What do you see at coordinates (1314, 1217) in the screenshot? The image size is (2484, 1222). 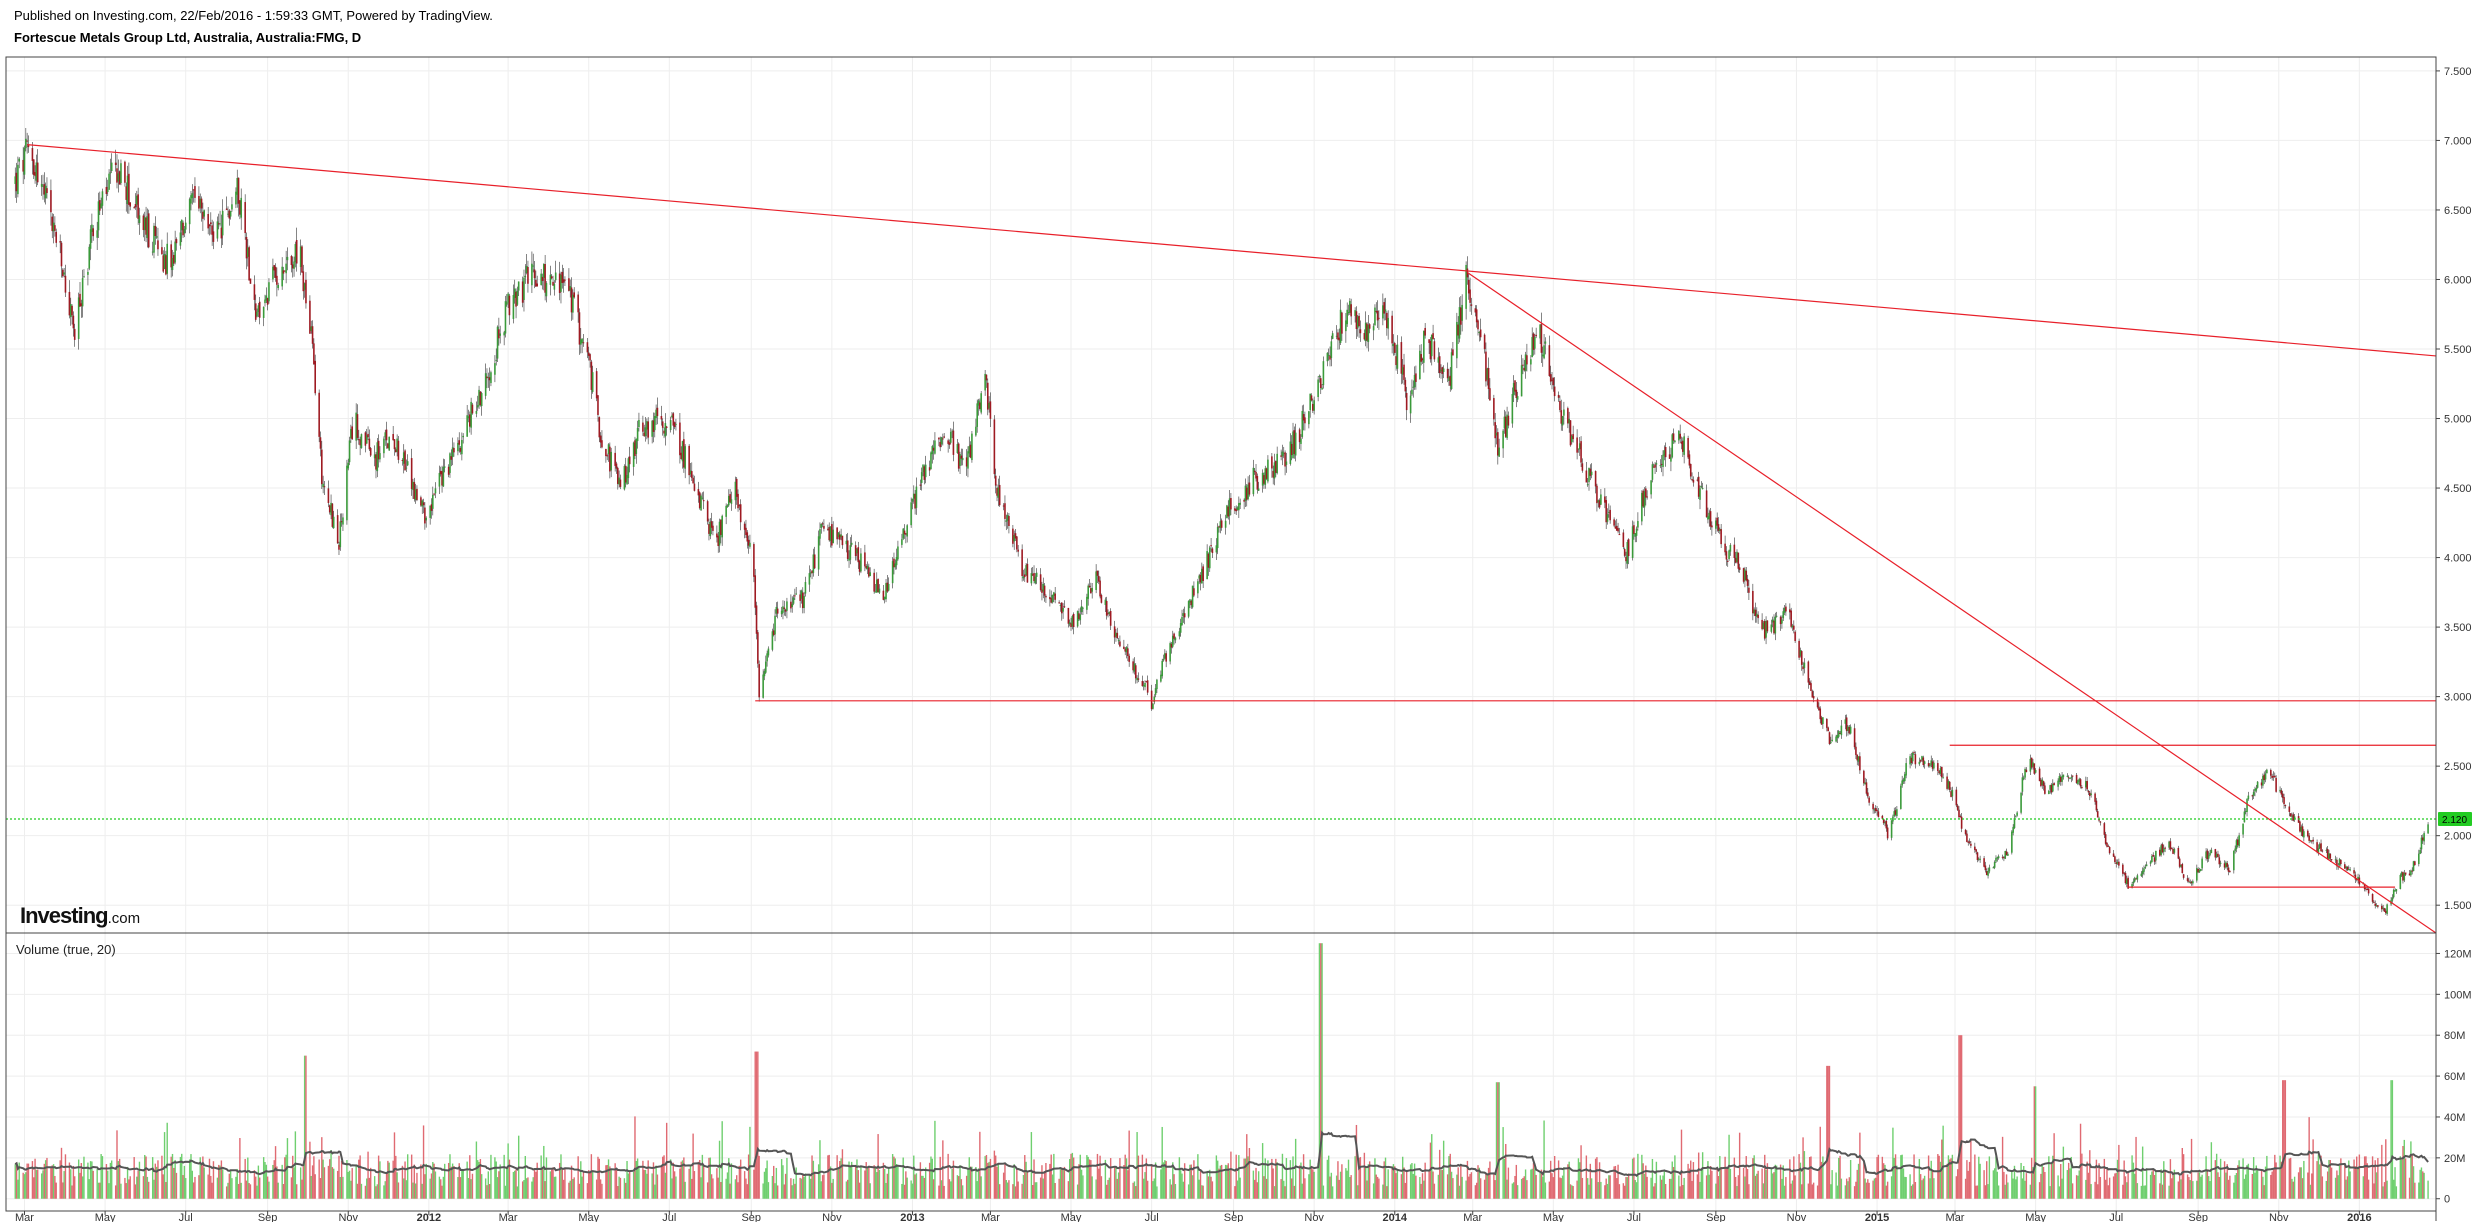 I see `time-tick-label: Nov` at bounding box center [1314, 1217].